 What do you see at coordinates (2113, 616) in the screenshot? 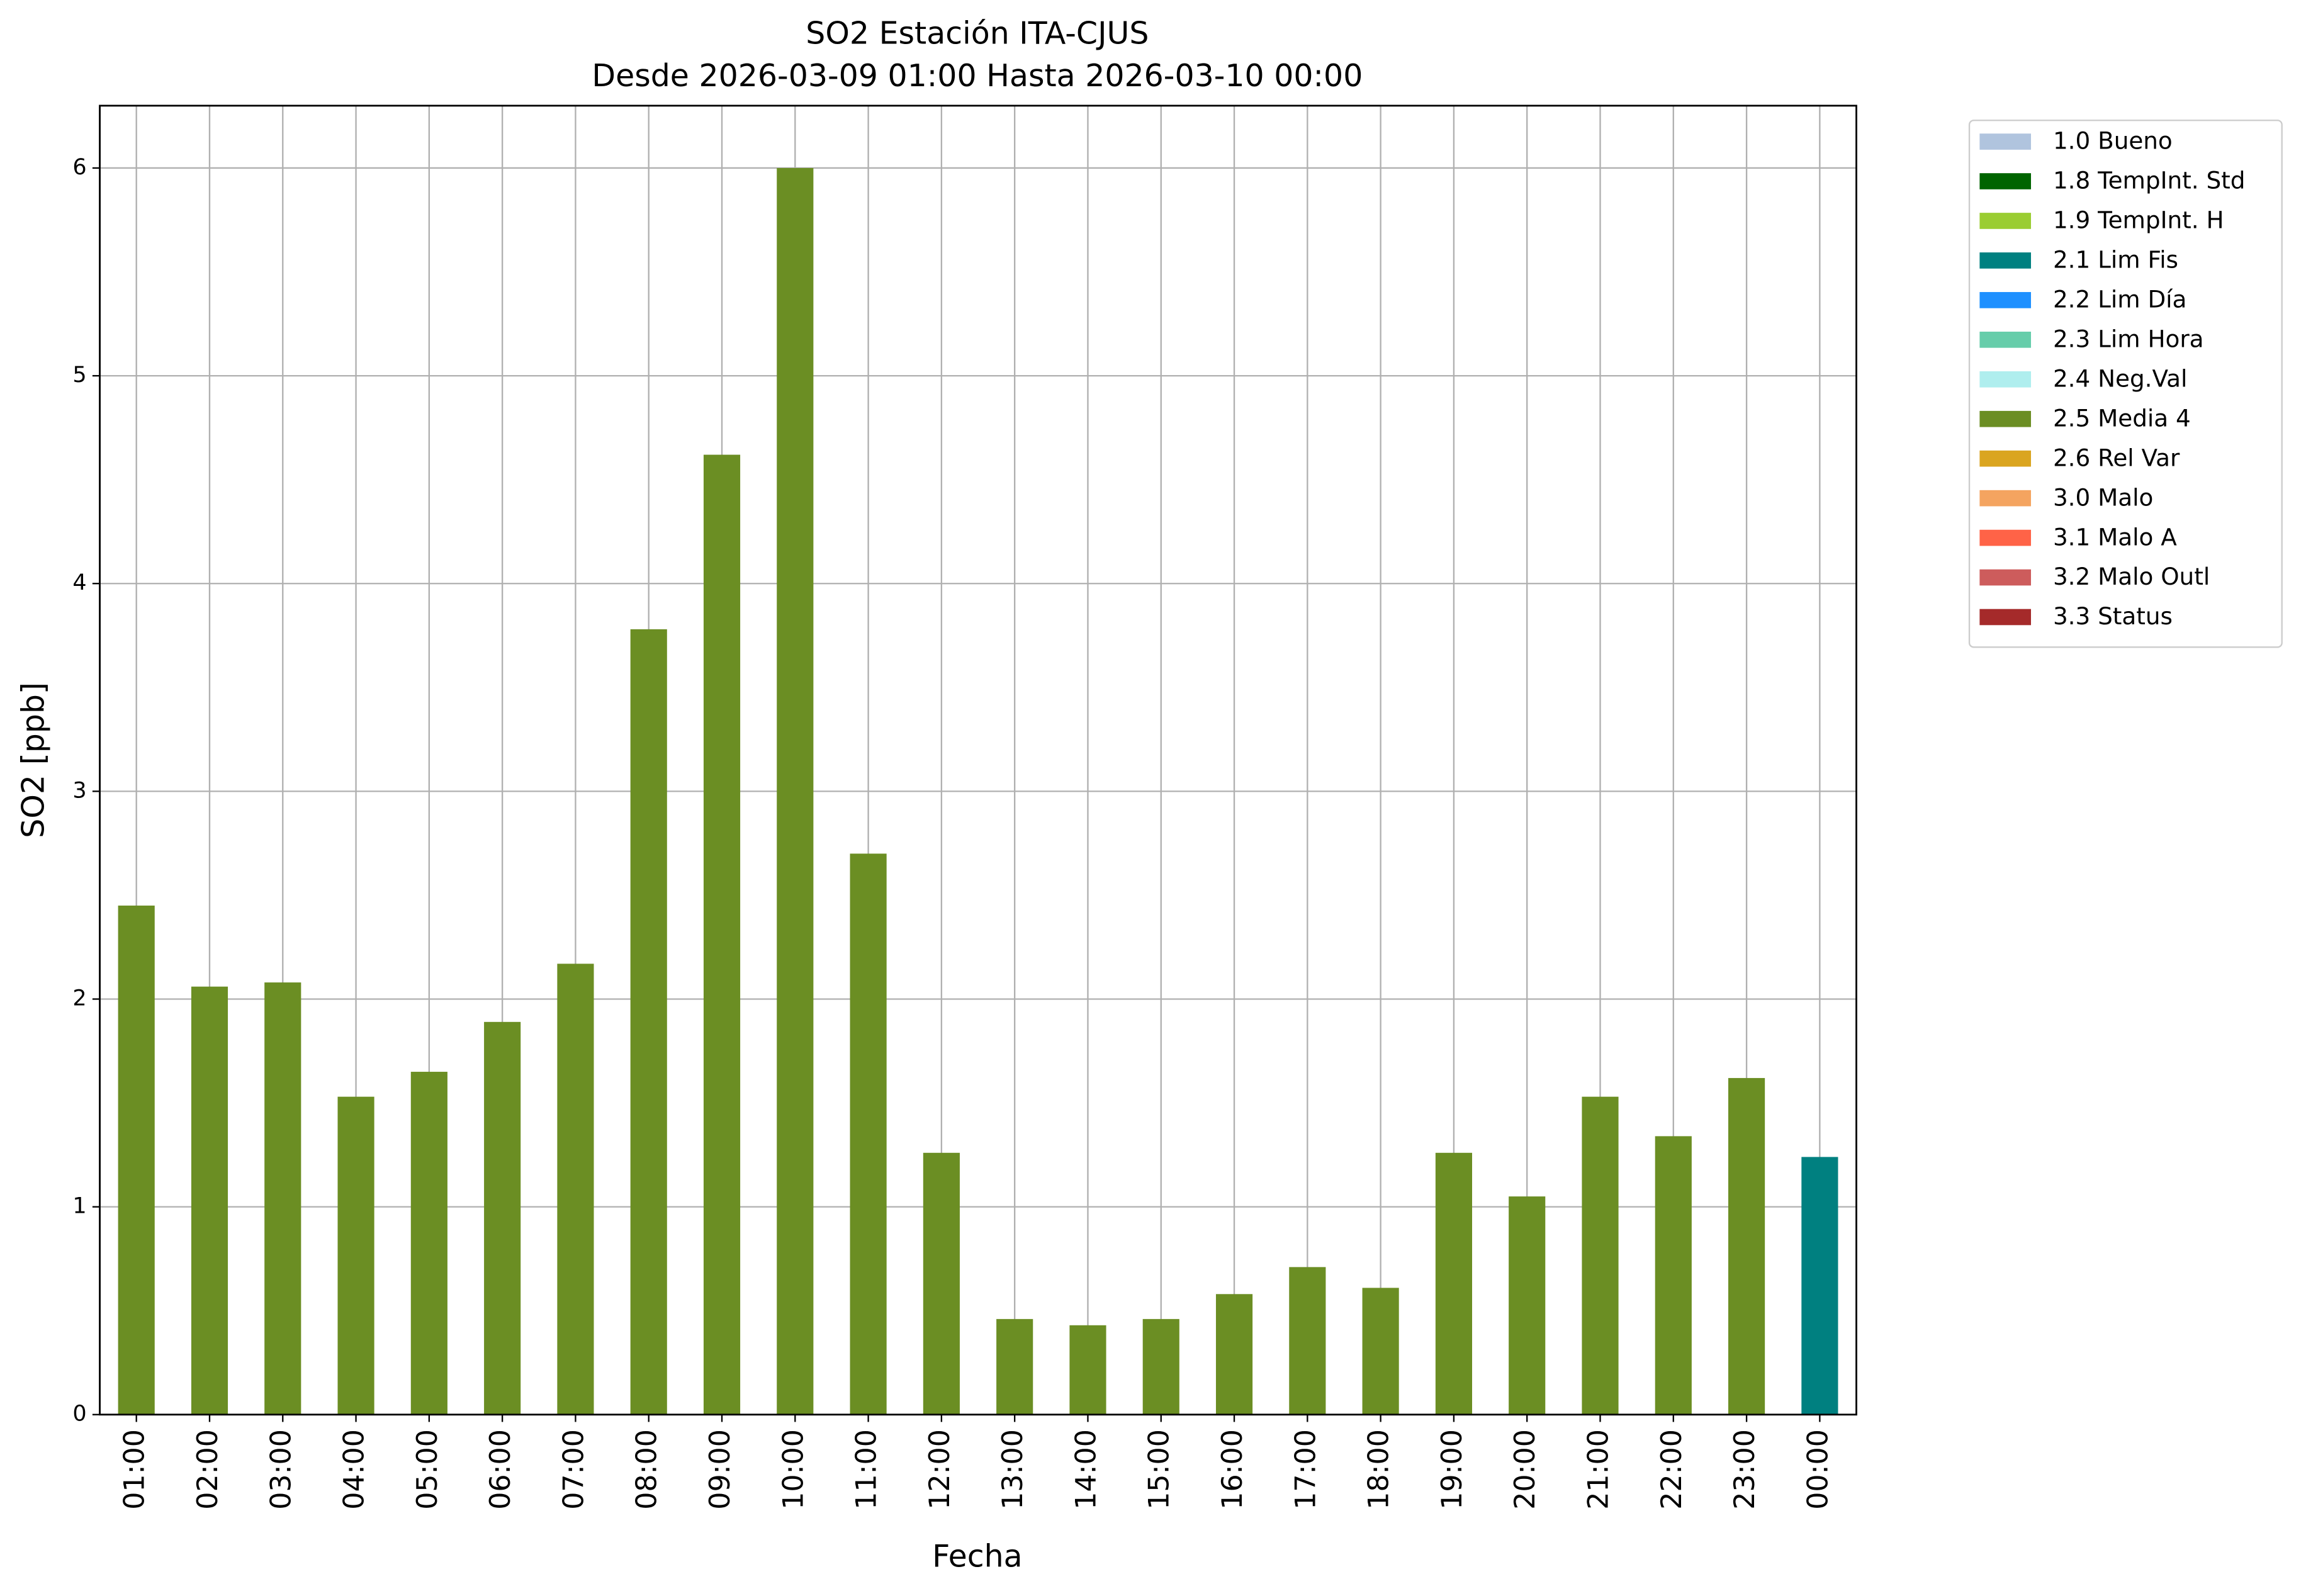
I see `legend-label: 3.3 Status` at bounding box center [2113, 616].